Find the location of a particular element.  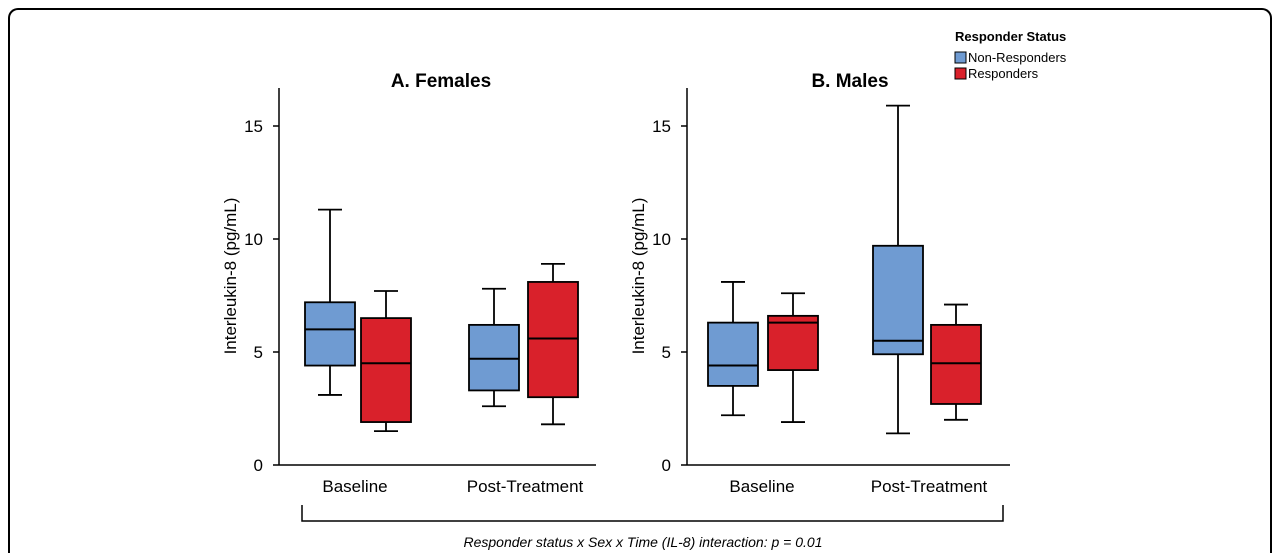

legend-title: Responder Status is located at coordinates (1010, 36).